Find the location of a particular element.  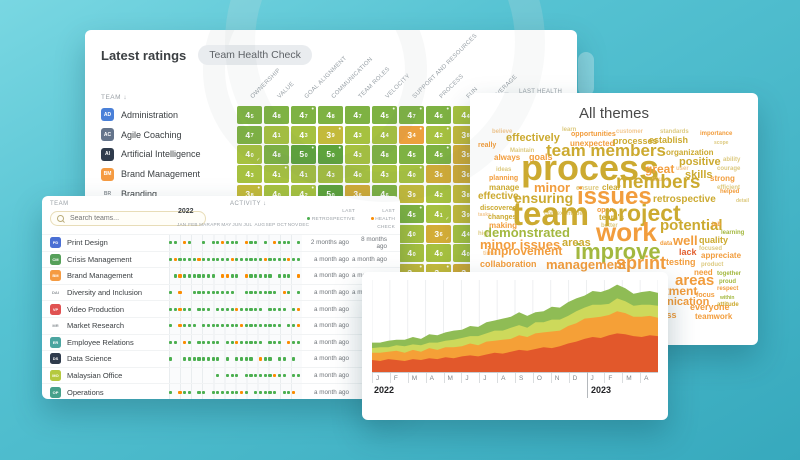

column-header-value: VALUE is located at coordinates (286, 90).